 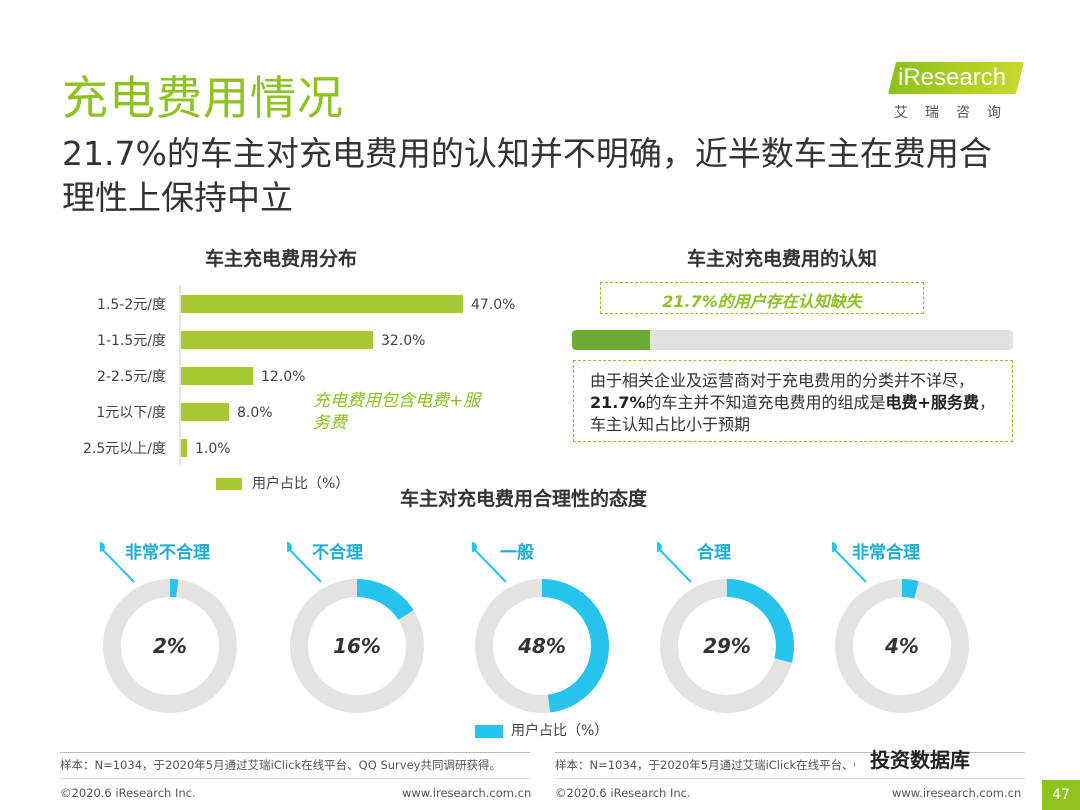 What do you see at coordinates (403, 341) in the screenshot?
I see `bar-value-label: 32.0%` at bounding box center [403, 341].